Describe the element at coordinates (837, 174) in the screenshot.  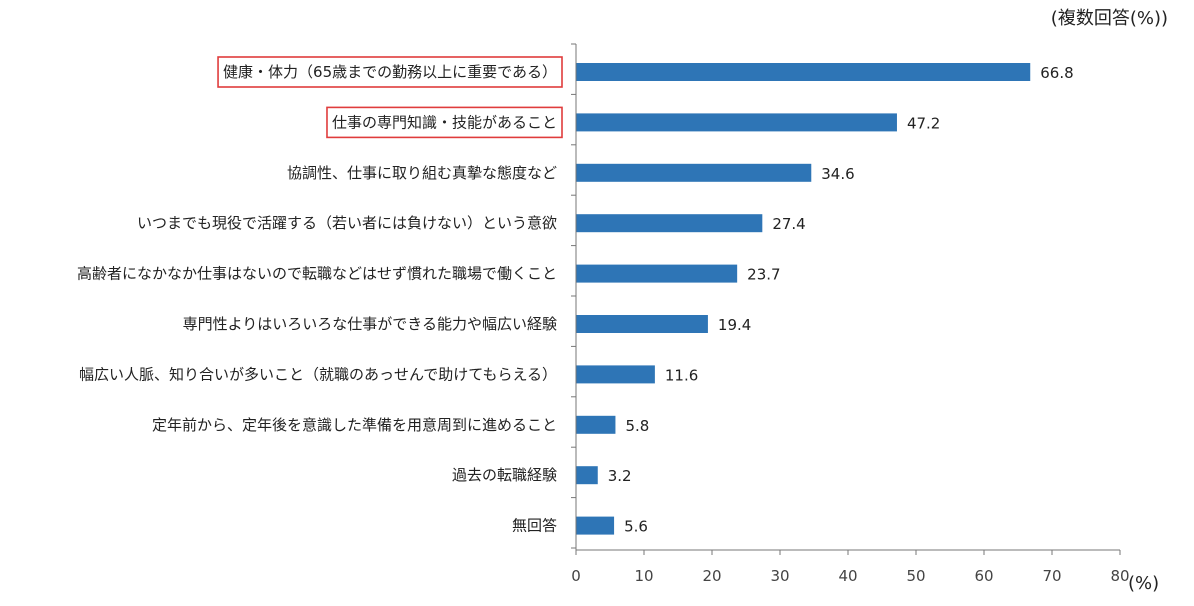
I see `data-label: 34.6` at that location.